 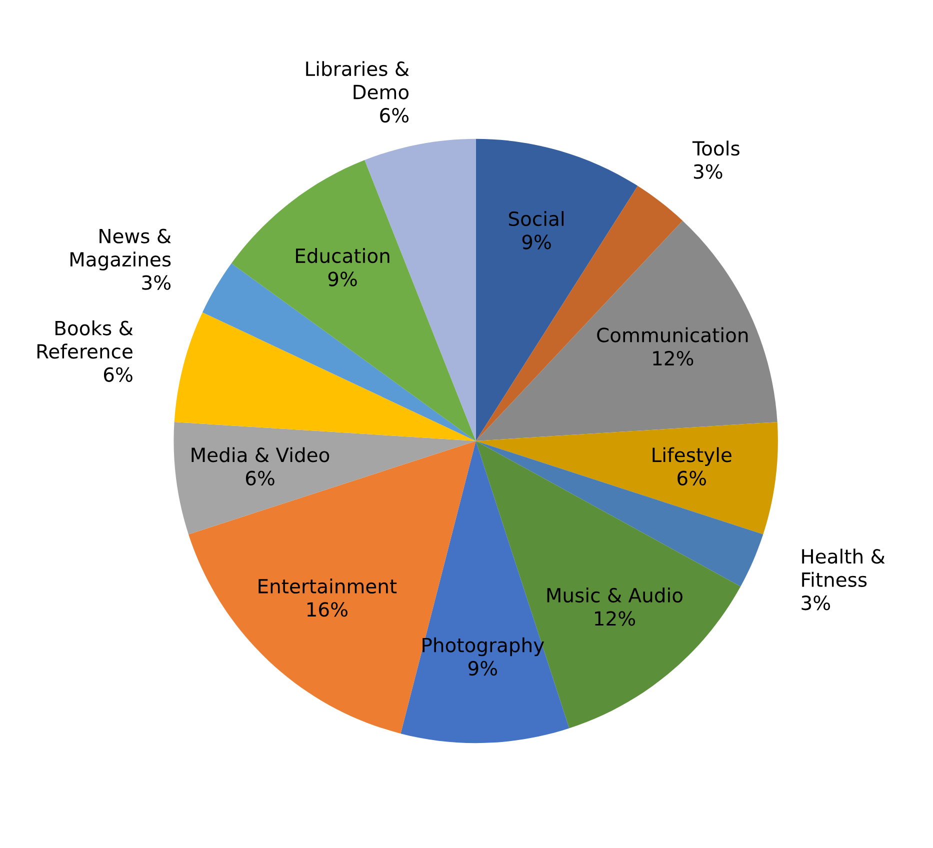 What do you see at coordinates (357, 80) in the screenshot?
I see `slice-label: Libraries & Demo` at bounding box center [357, 80].